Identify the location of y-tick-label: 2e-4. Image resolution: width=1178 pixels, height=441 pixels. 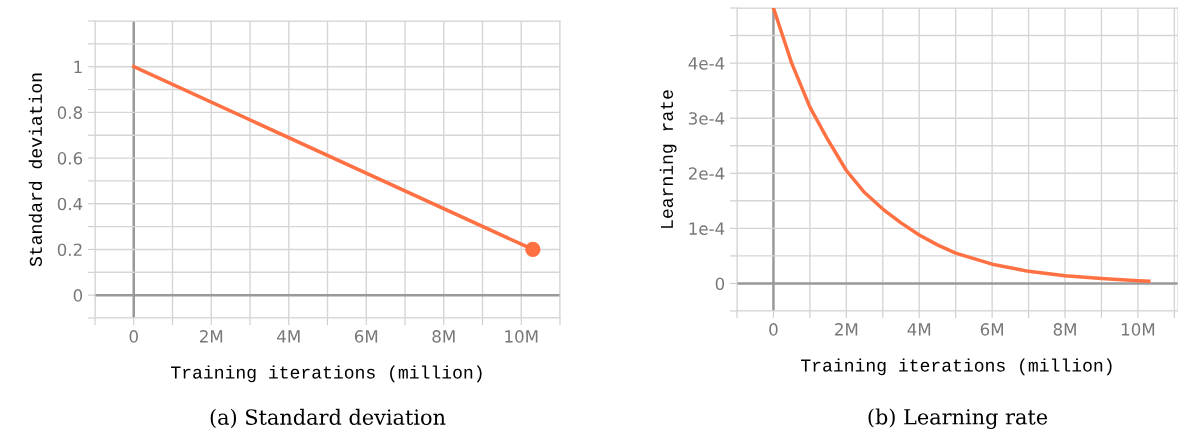
(706, 173).